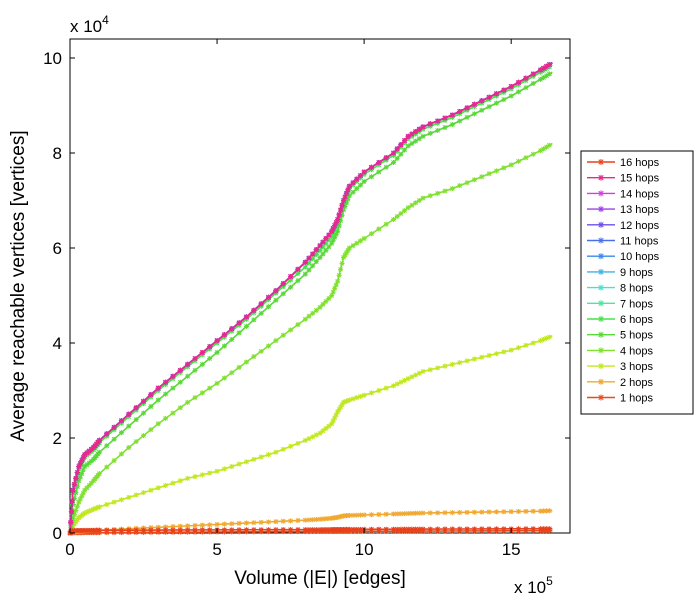 The height and width of the screenshot is (600, 696). What do you see at coordinates (57, 153) in the screenshot?
I see `y-tick-label: 8` at bounding box center [57, 153].